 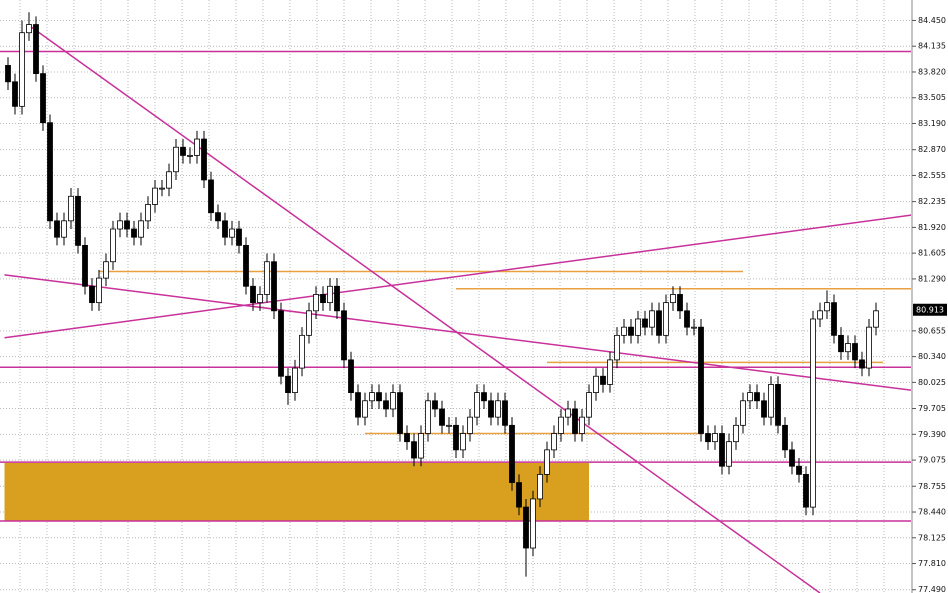 I want to click on y-tick-label: 84.135, so click(x=932, y=46).